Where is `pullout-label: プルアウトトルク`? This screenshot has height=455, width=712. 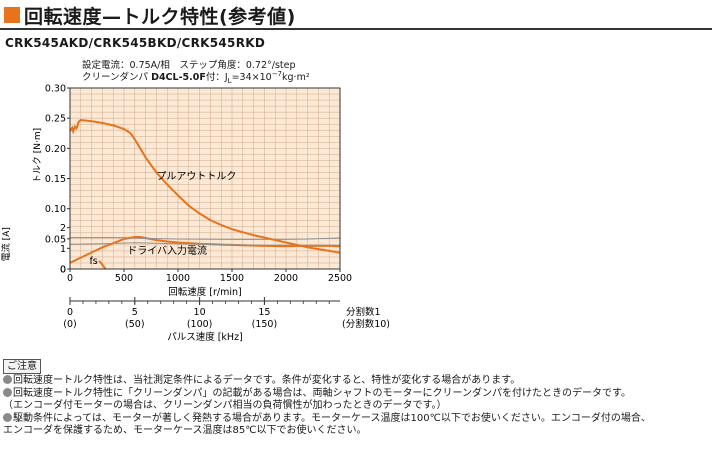 pullout-label: プルアウトトルク is located at coordinates (196, 177).